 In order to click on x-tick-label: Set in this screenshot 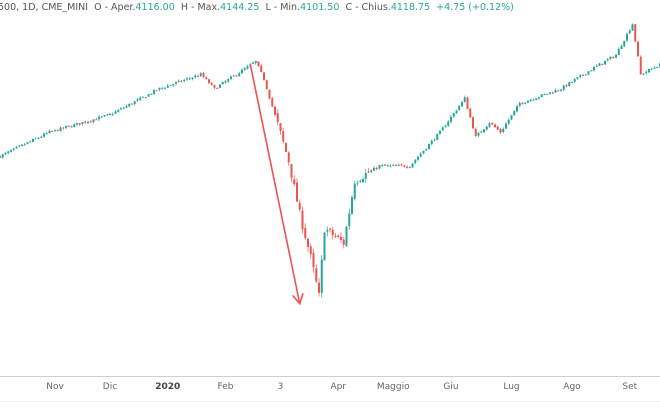, I will do `click(630, 387)`.